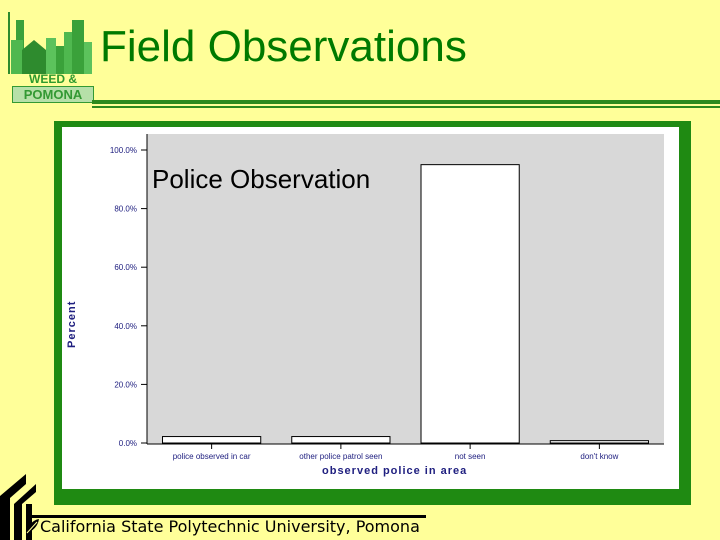 This screenshot has height=540, width=720. I want to click on y-tick-label: 20.0%, so click(125, 384).